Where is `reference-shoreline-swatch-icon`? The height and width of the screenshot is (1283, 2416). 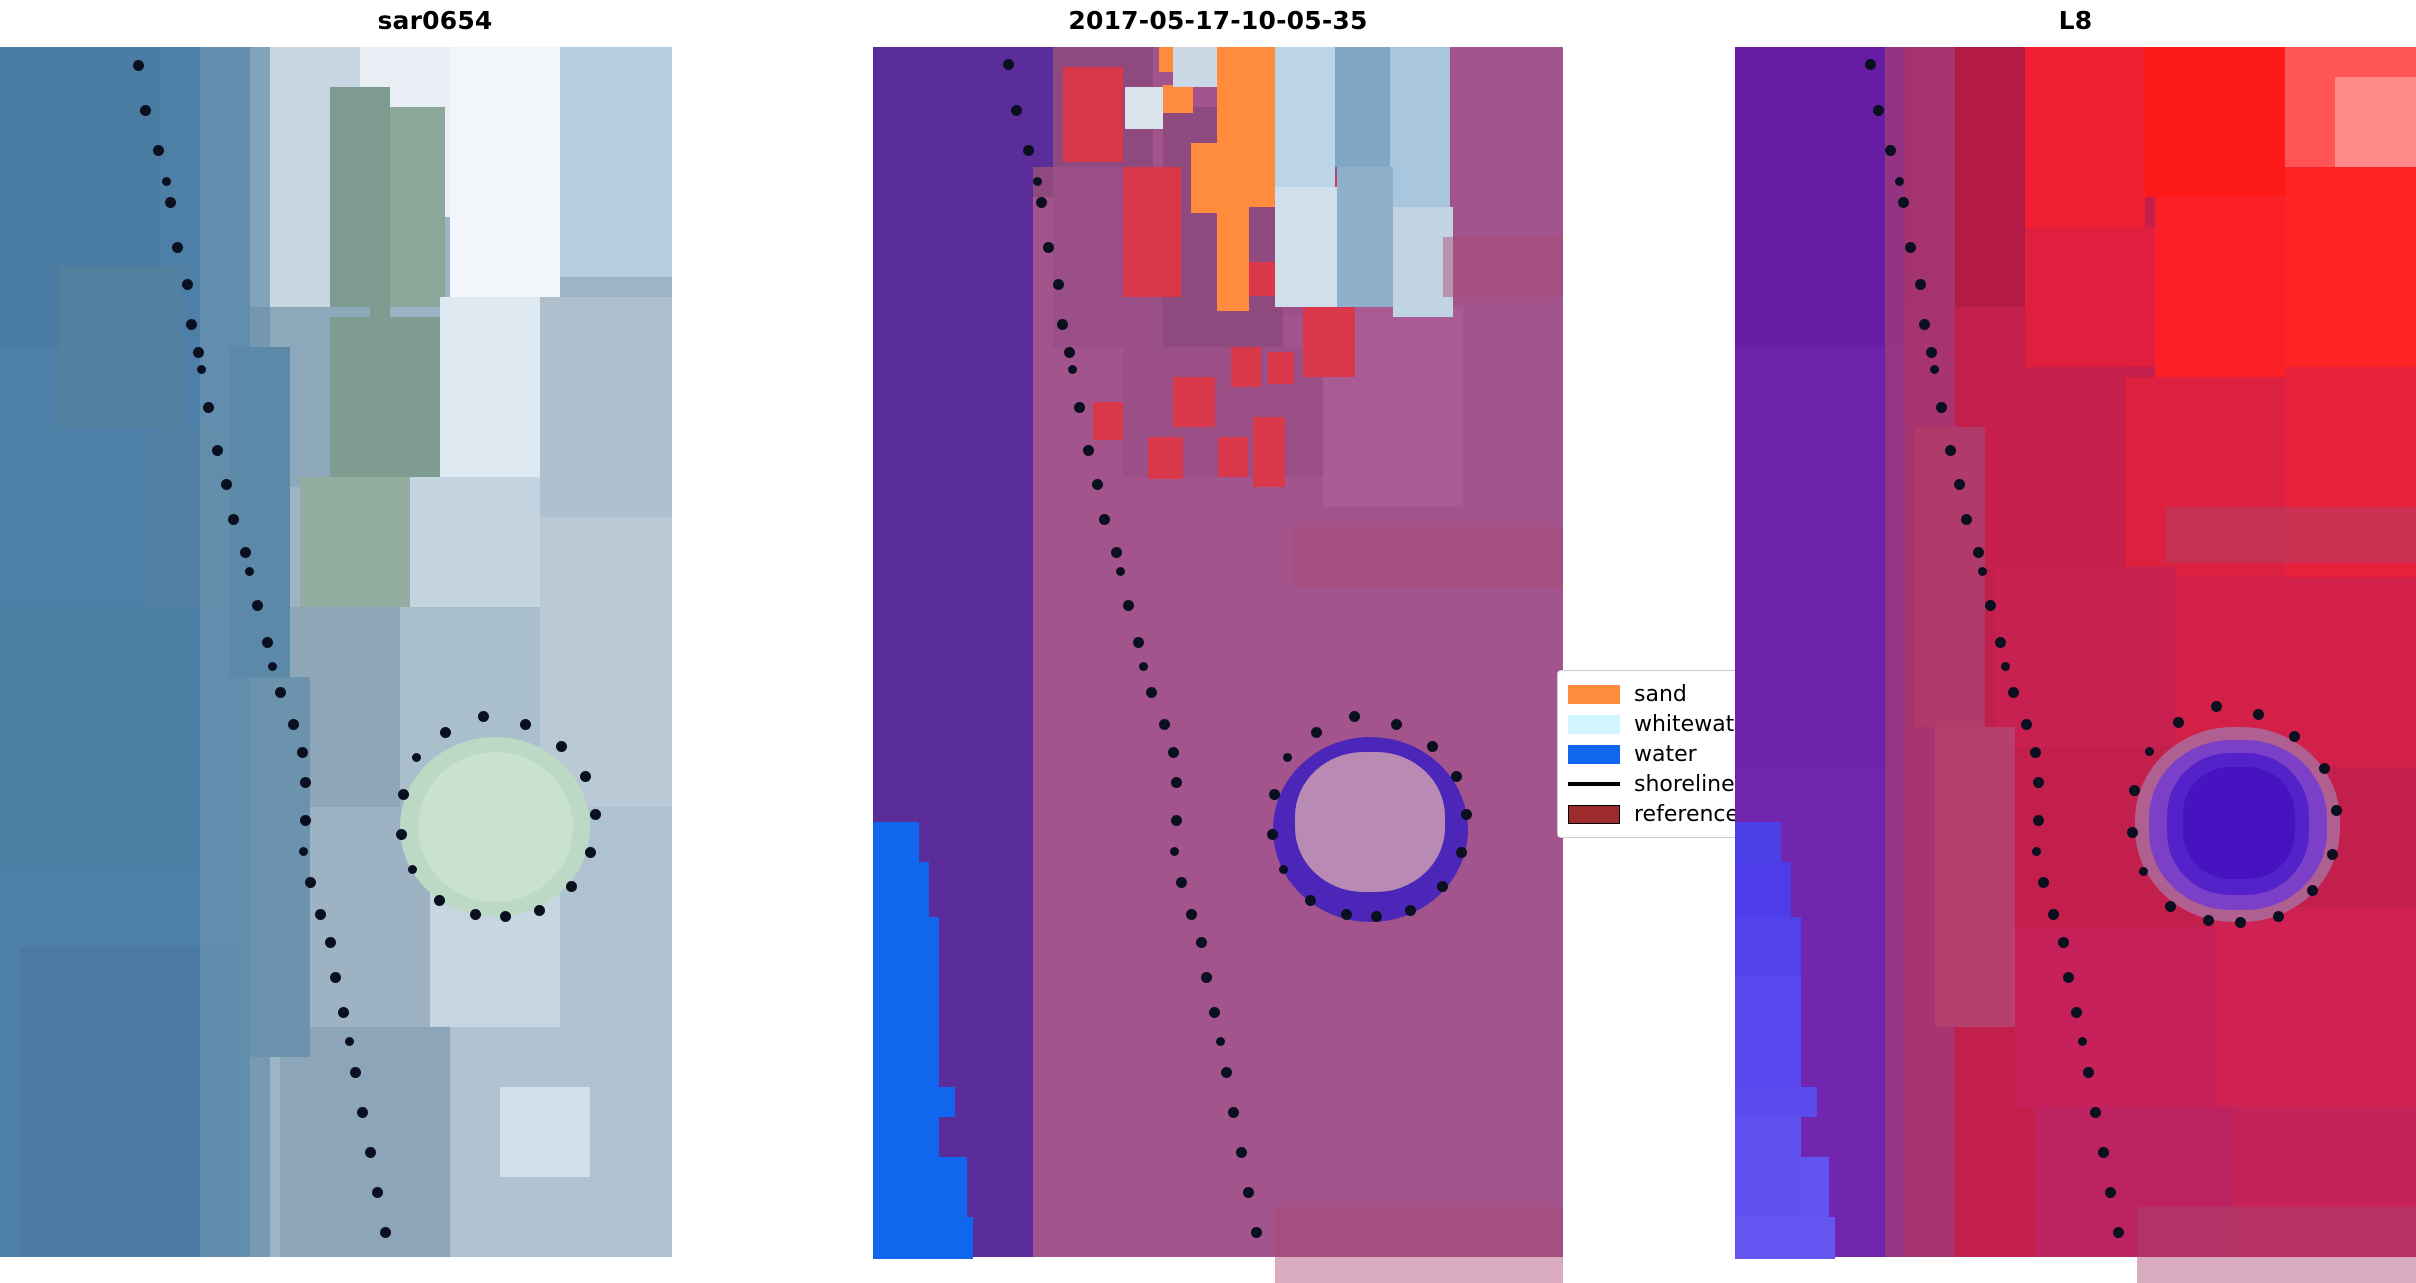 reference-shoreline-swatch-icon is located at coordinates (1594, 814).